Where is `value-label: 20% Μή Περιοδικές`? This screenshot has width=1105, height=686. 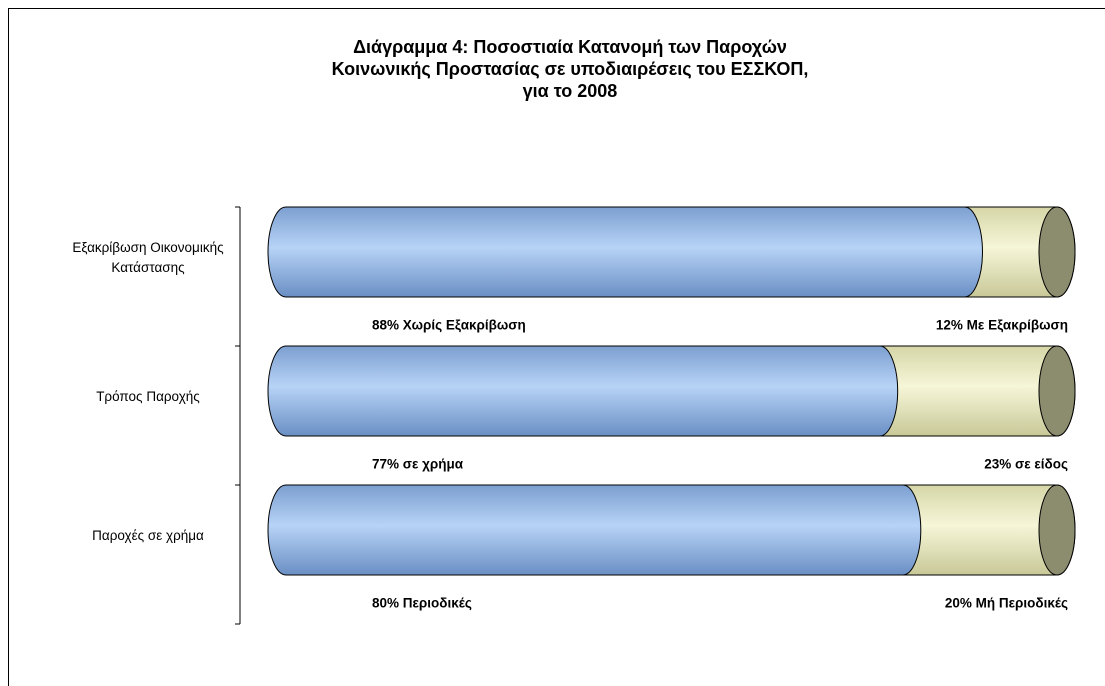 value-label: 20% Μή Περιοδικές is located at coordinates (1006, 603).